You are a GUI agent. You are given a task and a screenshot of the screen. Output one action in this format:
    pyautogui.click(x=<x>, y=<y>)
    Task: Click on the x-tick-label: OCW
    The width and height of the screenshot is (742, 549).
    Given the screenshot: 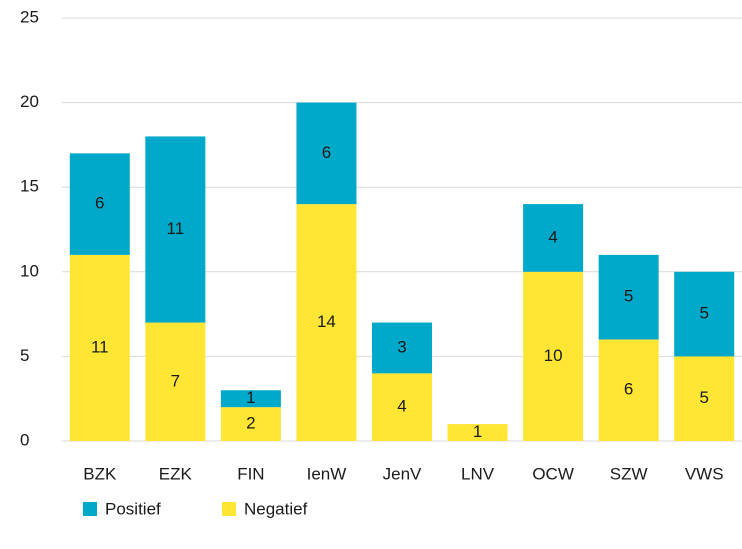 What is the action you would take?
    pyautogui.click(x=553, y=473)
    